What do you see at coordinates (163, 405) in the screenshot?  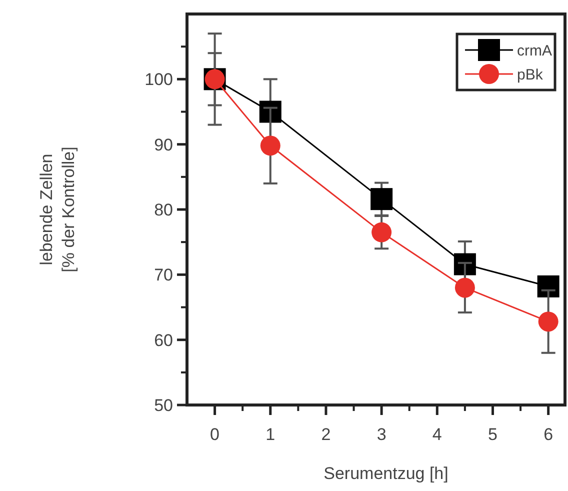 I see `y-tick-label: 50` at bounding box center [163, 405].